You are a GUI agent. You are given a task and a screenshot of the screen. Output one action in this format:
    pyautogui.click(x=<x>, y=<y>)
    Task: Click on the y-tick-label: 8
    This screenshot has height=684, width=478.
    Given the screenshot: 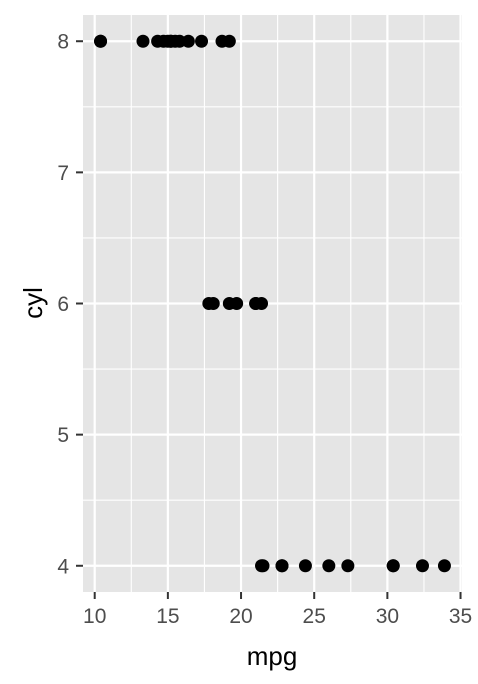 What is the action you would take?
    pyautogui.click(x=63, y=42)
    